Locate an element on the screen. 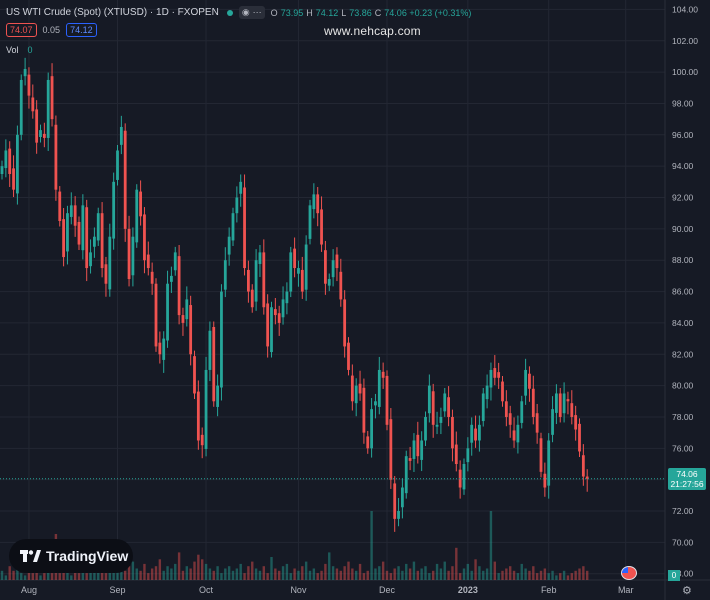 The image size is (710, 600). ohlc-high-value: 74.12 is located at coordinates (327, 12).